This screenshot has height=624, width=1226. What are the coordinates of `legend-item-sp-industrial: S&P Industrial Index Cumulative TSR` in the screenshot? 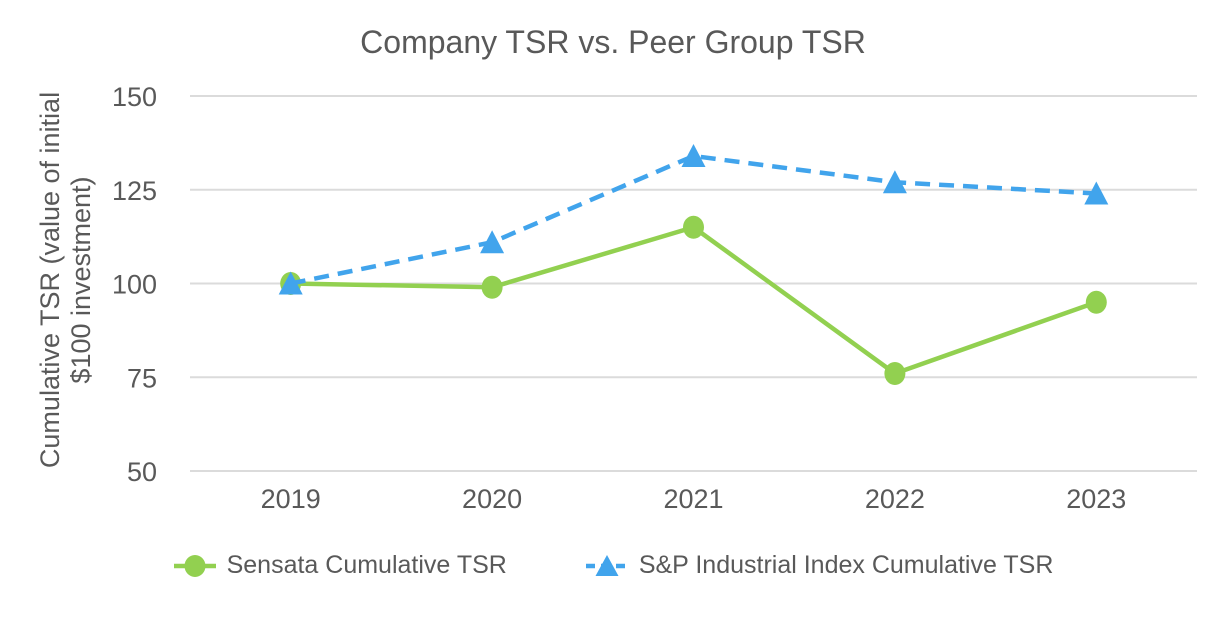 It's located at (819, 565).